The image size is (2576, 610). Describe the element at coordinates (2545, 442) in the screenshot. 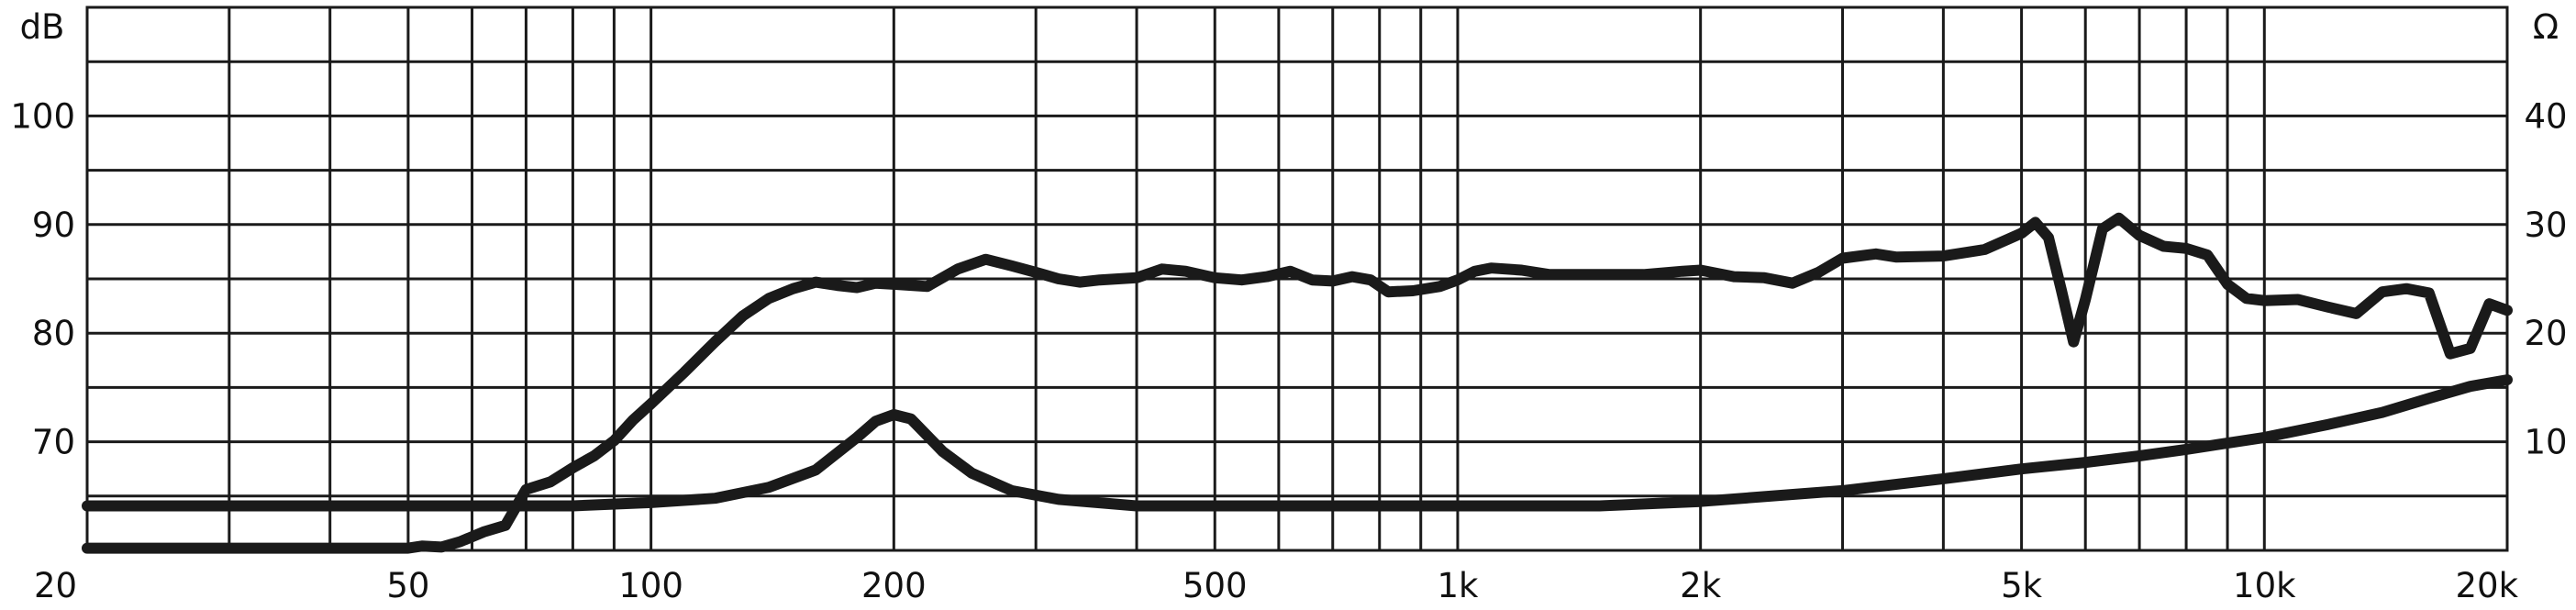

I see `right-y-tick-label: 10` at that location.